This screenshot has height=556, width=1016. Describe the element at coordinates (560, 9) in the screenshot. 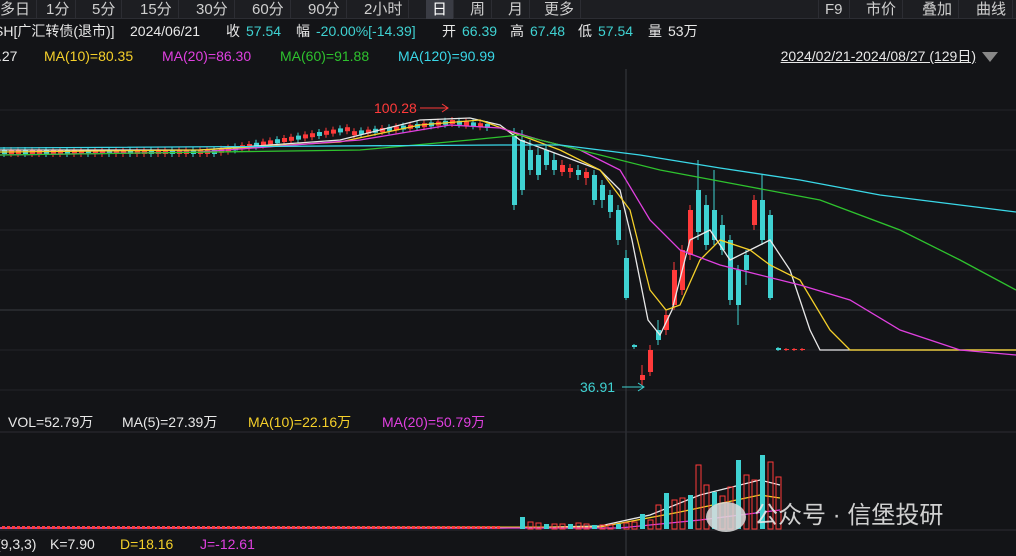

I see `tab-more: 更多` at that location.